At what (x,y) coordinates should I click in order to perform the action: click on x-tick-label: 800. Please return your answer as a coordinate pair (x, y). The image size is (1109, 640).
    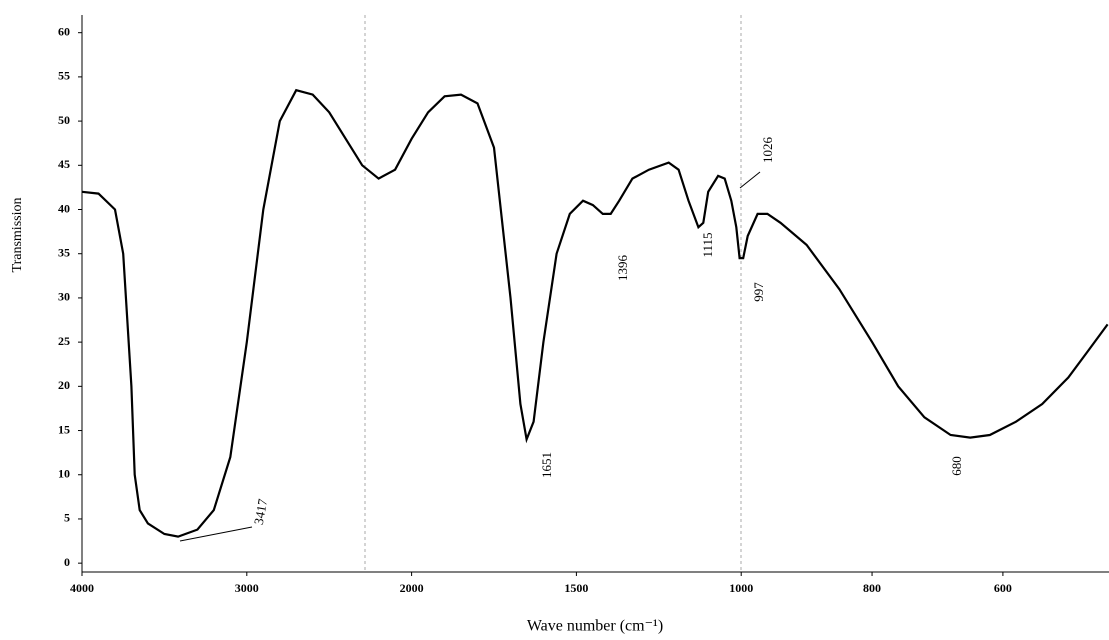
    Looking at the image, I should click on (872, 588).